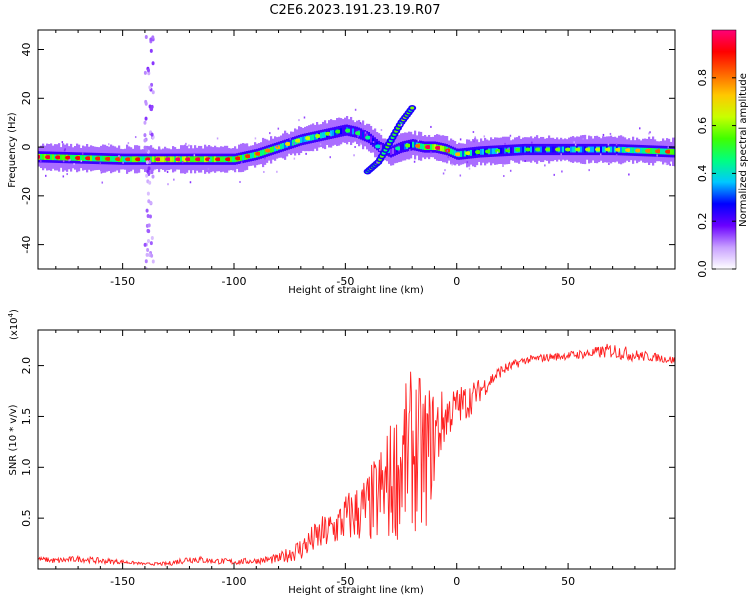 This screenshot has width=750, height=600. Describe the element at coordinates (568, 581) in the screenshot. I see `snr-xtick-label: 50` at that location.